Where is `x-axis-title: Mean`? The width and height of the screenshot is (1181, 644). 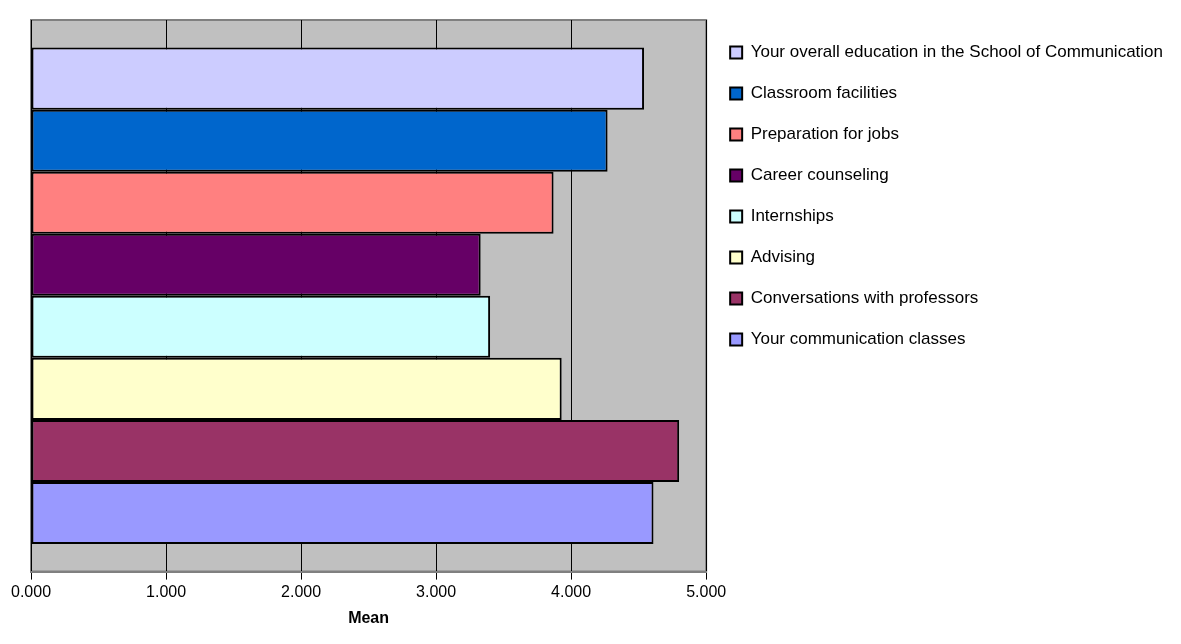 x-axis-title: Mean is located at coordinates (369, 617).